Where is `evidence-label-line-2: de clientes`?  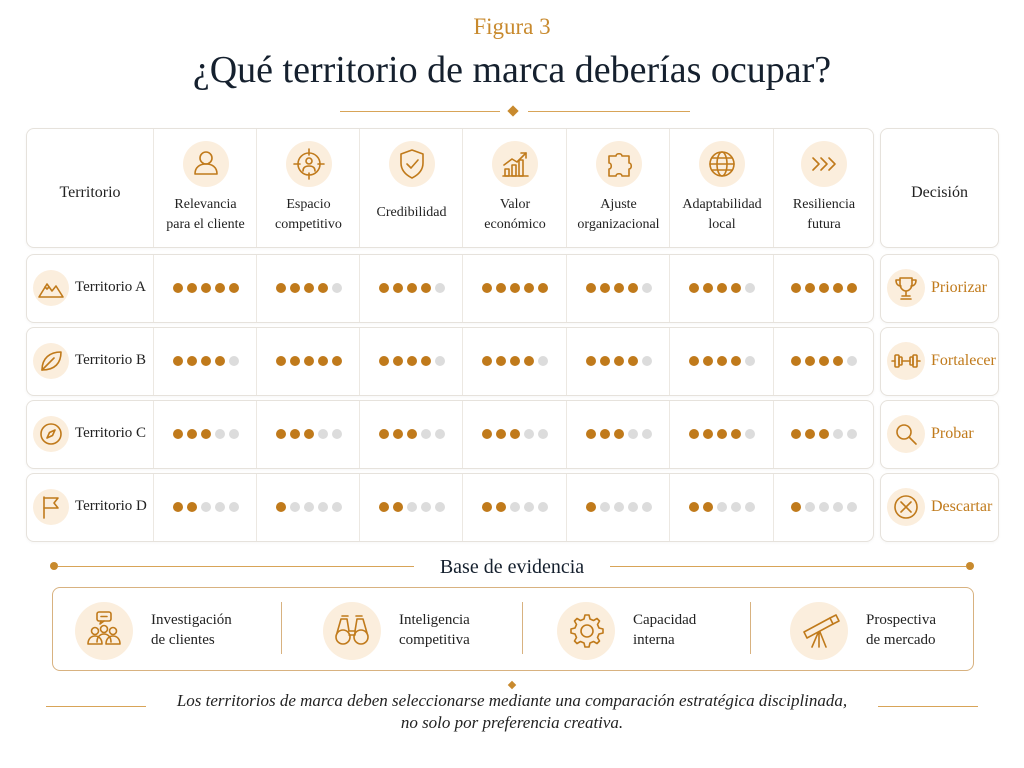 evidence-label-line-2: de clientes is located at coordinates (183, 640).